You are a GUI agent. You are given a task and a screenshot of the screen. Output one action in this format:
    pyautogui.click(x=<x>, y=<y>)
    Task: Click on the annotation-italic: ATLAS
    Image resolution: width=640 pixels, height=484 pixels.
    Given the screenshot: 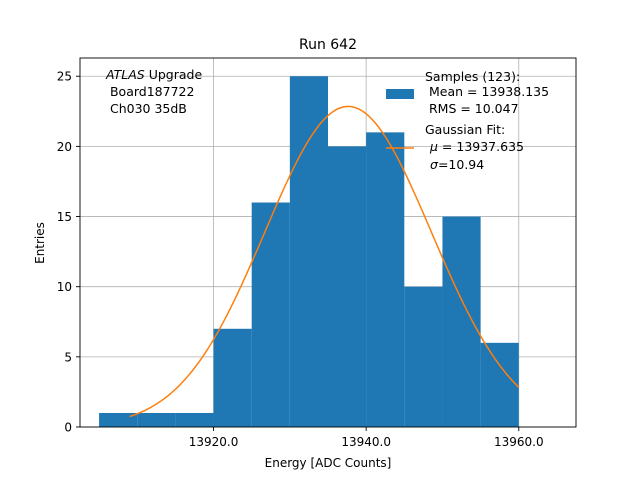 What is the action you would take?
    pyautogui.click(x=125, y=74)
    